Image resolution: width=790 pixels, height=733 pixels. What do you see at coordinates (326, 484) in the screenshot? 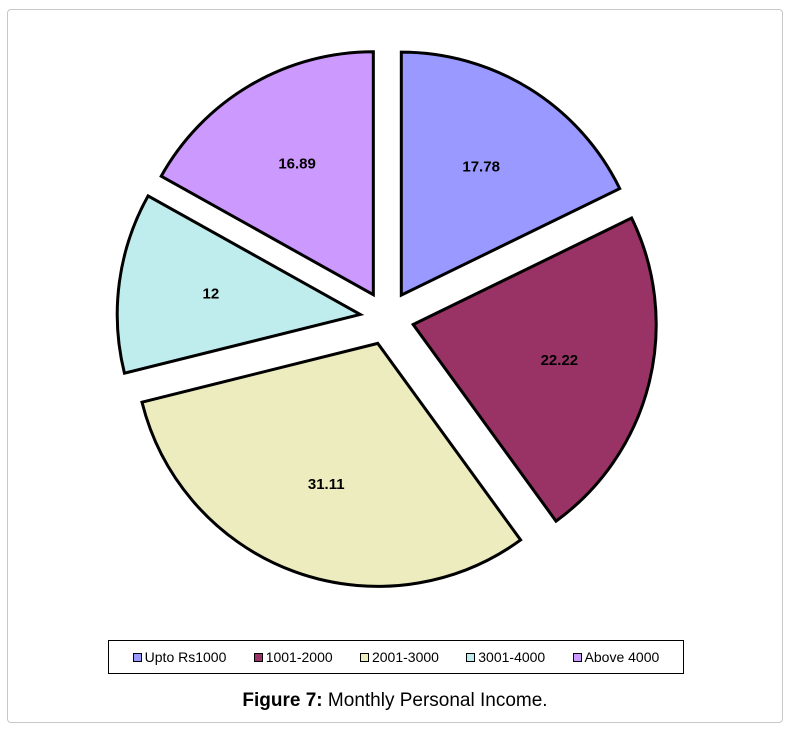
I see `slice-value-label-2: 31.11` at bounding box center [326, 484].